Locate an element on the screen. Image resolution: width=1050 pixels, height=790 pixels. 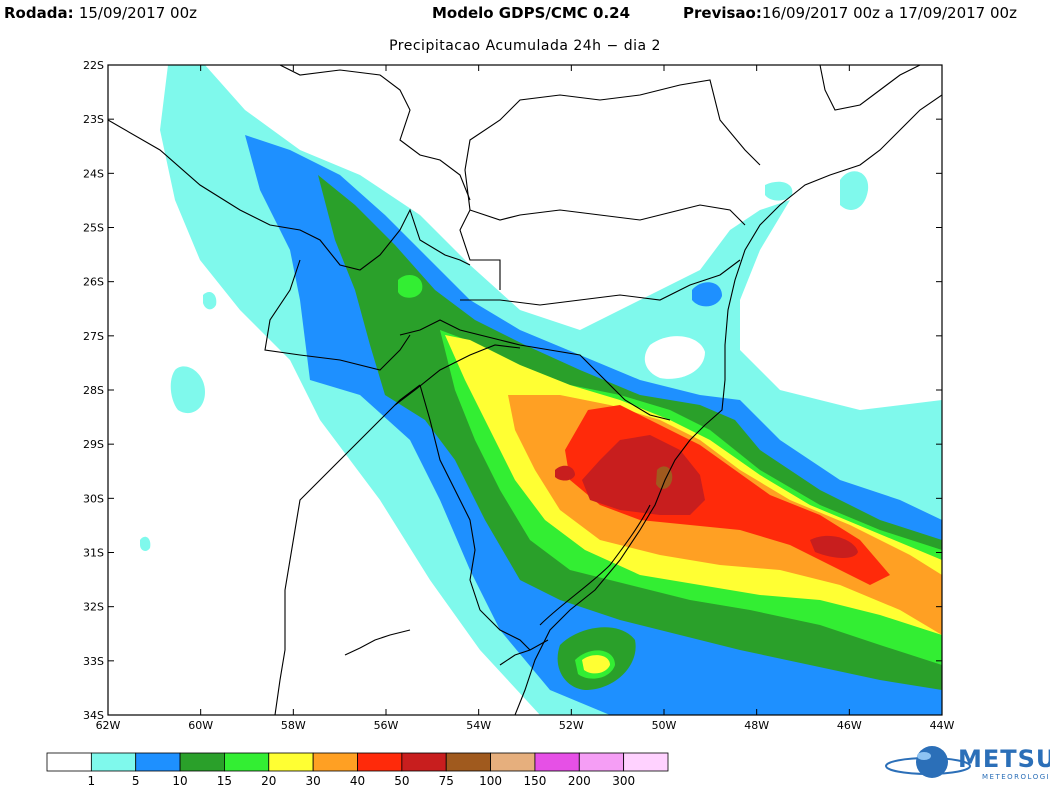
border-paraguay is located at coordinates (289, 195).